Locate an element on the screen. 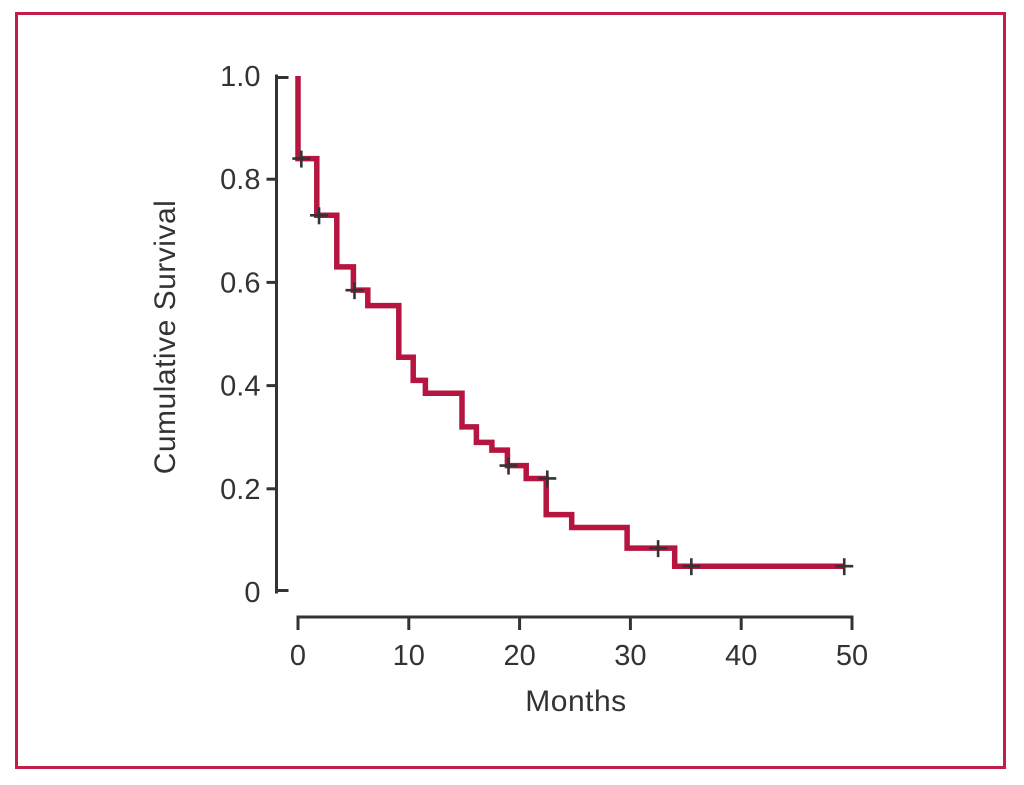 This screenshot has height=785, width=1024. y-tick-label: 0.4 is located at coordinates (240, 387).